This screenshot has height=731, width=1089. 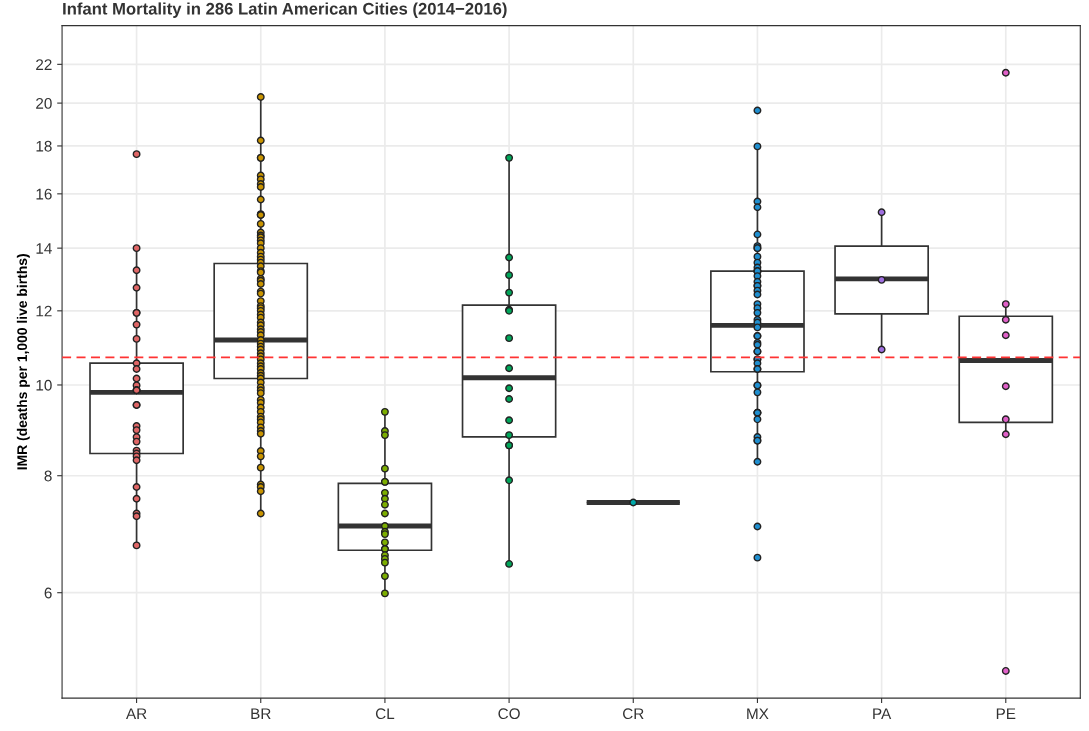 I want to click on y-axis-title: IMR (deaths per 1,000 live births), so click(x=23, y=362).